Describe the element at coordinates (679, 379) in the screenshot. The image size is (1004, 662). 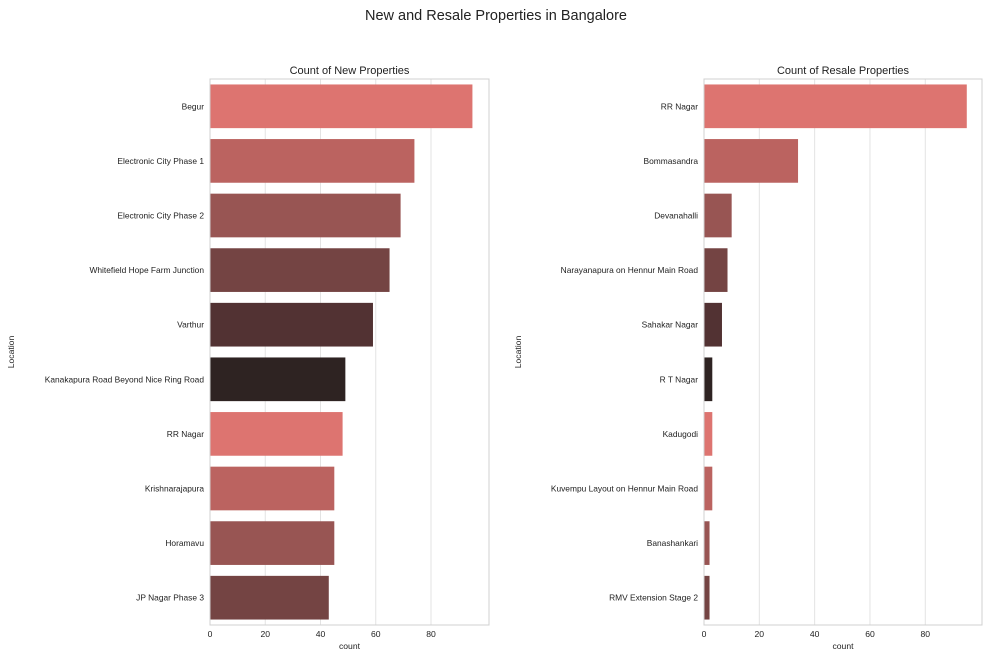
I see `category-label: R T Nagar` at that location.